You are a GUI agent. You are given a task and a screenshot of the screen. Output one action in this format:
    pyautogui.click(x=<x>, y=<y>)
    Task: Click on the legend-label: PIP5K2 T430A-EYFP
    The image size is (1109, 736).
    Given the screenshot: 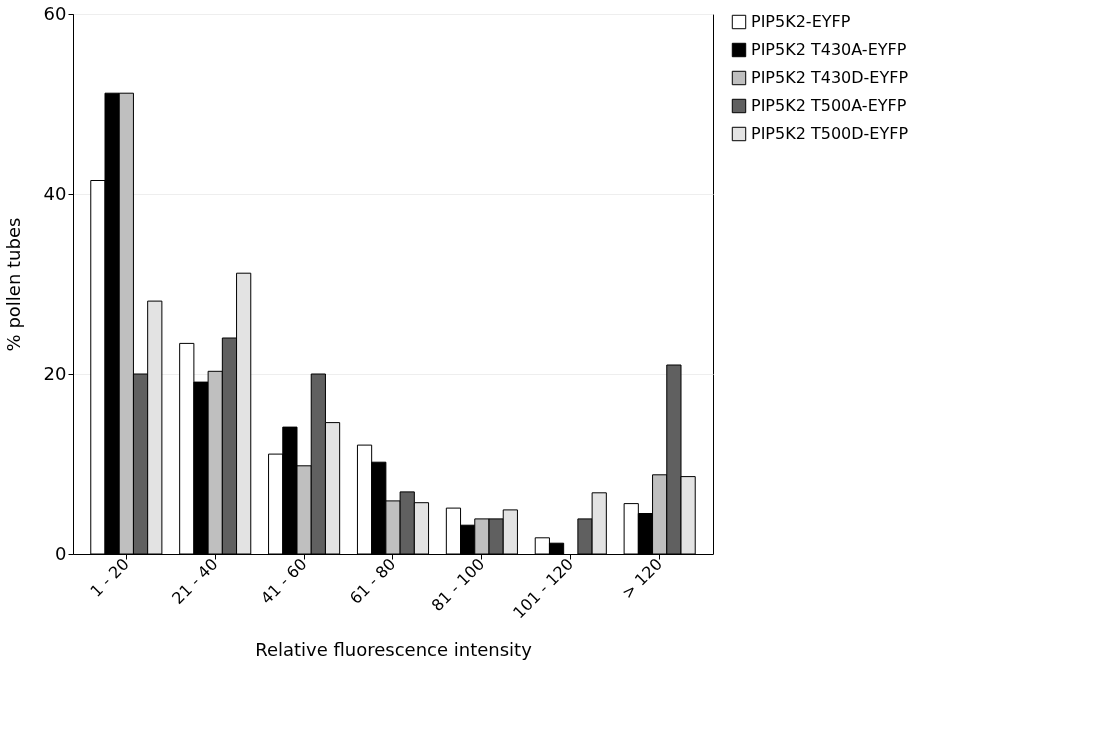 What is the action you would take?
    pyautogui.click(x=829, y=49)
    